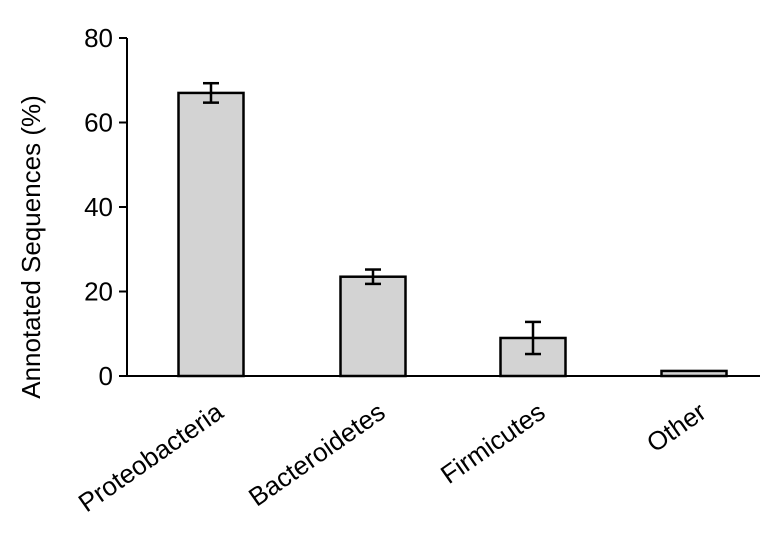 This screenshot has height=560, width=763. What do you see at coordinates (31, 247) in the screenshot?
I see `y-axis-title: Annotated Sequences (%)` at bounding box center [31, 247].